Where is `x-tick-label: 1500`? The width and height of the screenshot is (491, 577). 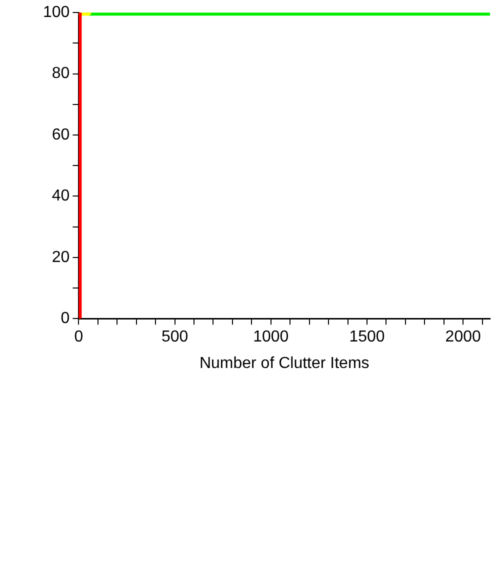 x-tick-label: 1500 is located at coordinates (367, 337).